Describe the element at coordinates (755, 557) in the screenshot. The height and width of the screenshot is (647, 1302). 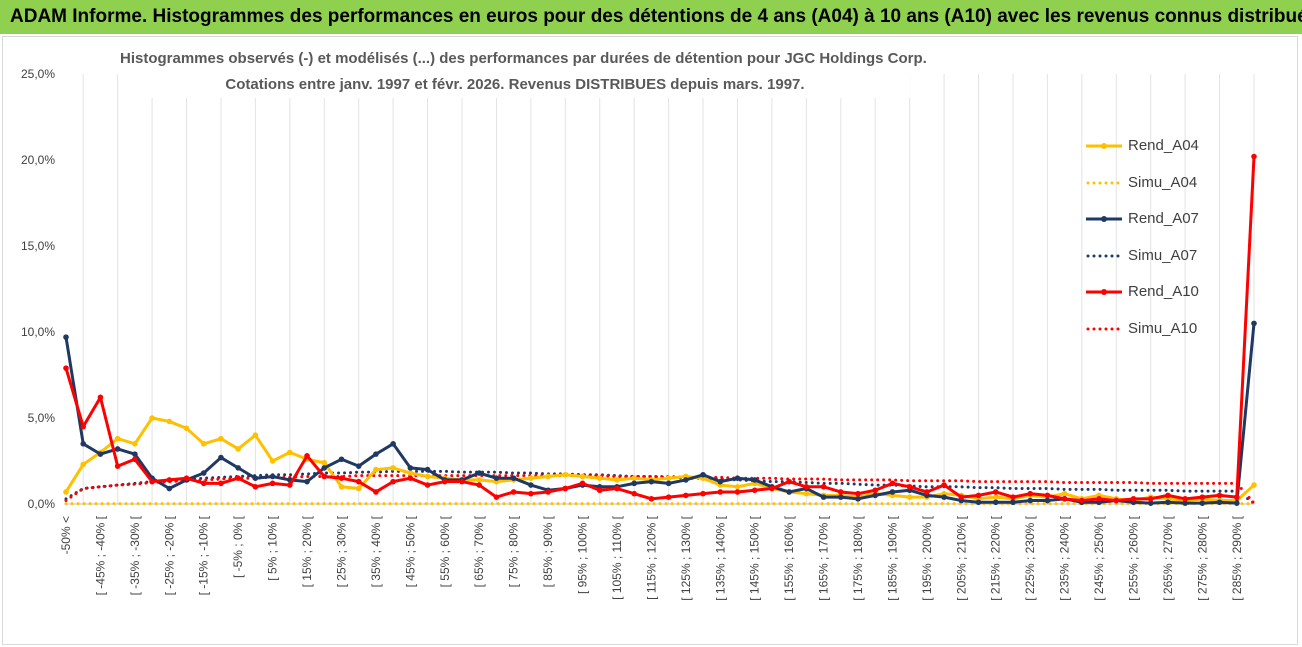
I see `x-tick-label: [ 145% ; 150% [` at that location.